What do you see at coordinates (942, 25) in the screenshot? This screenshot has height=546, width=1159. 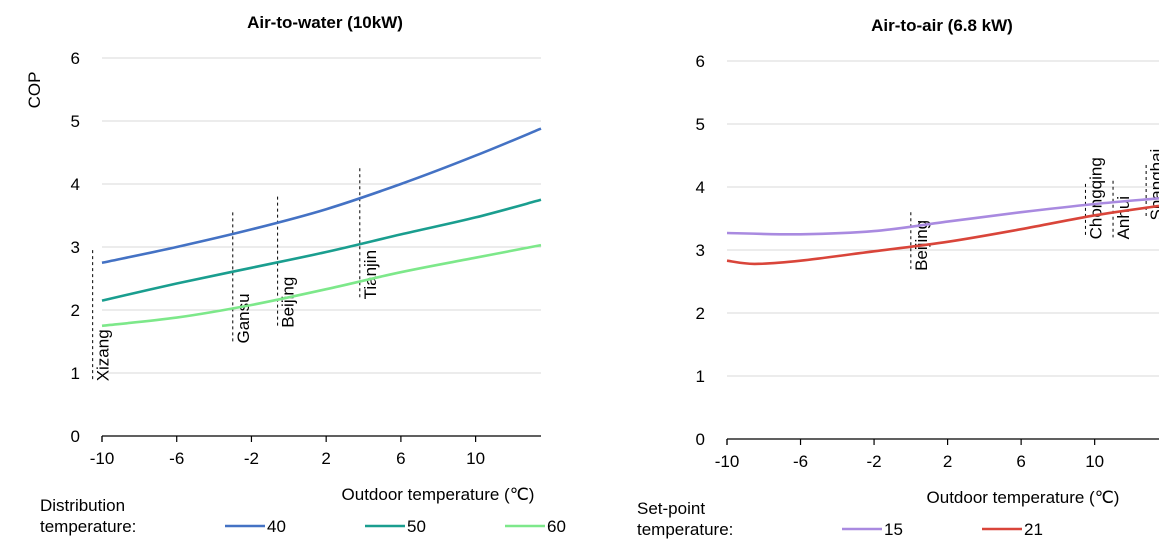 I see `chart-title: Air-to-air (6.8 kW)` at bounding box center [942, 25].